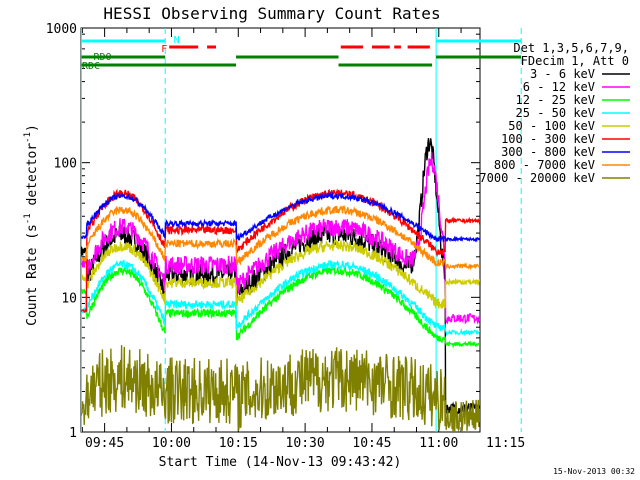 The width and height of the screenshot is (640, 480). I want to click on flag-label-rdo: RDO, so click(102, 57).